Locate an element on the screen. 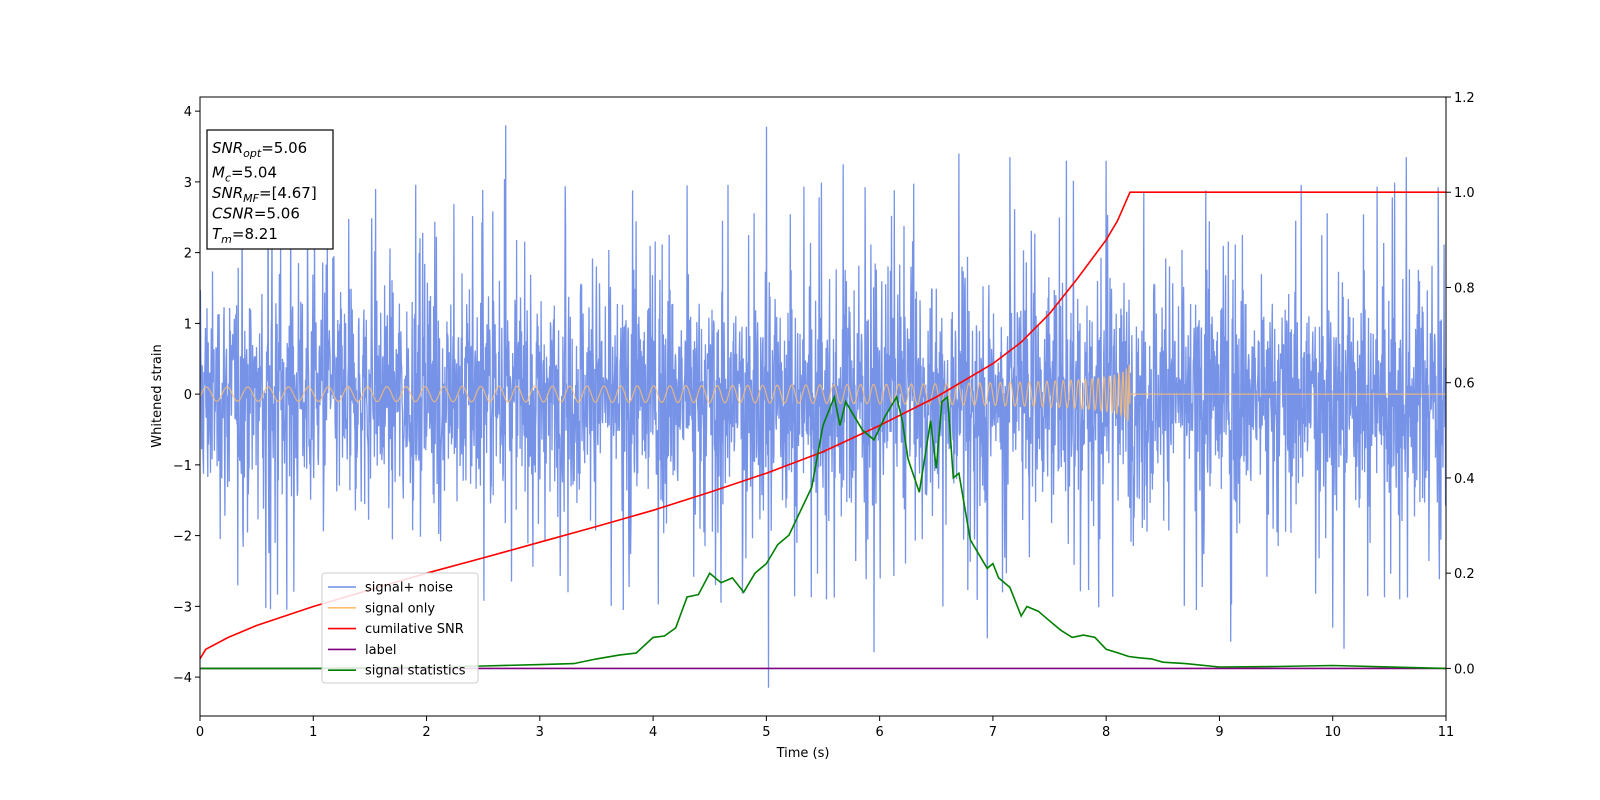 The width and height of the screenshot is (1600, 800). y-tick-label: −4 is located at coordinates (182, 678).